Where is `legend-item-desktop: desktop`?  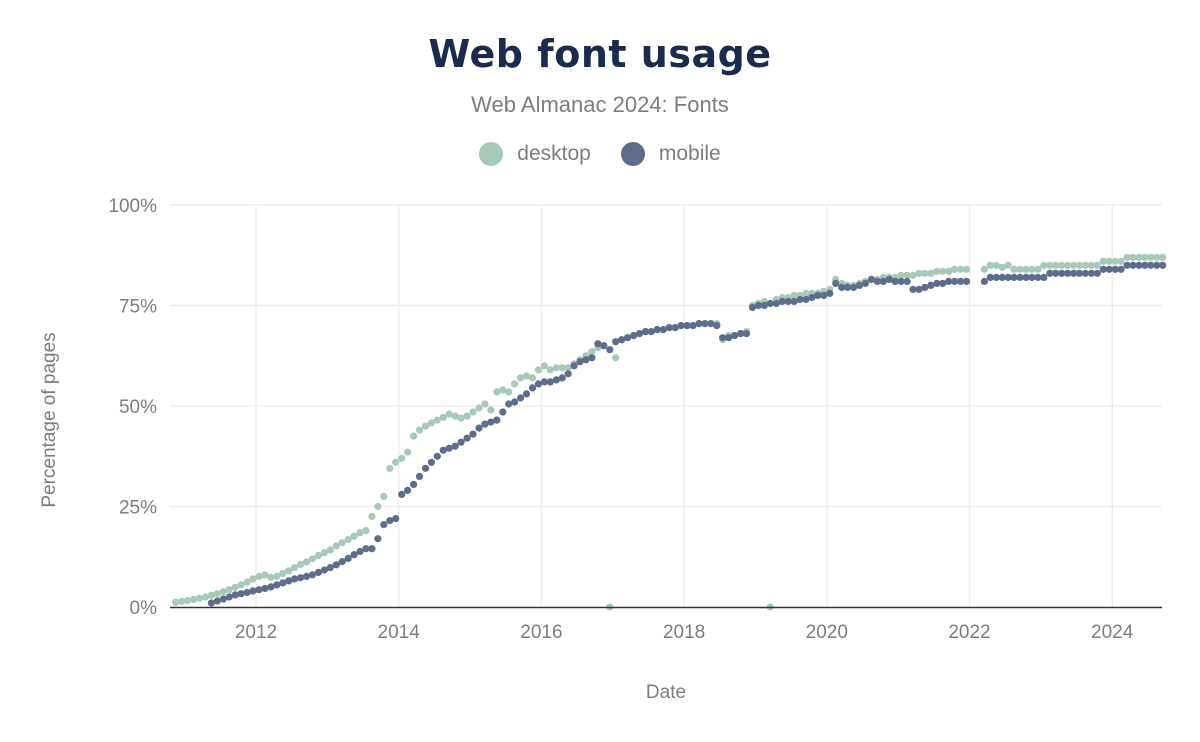 legend-item-desktop: desktop is located at coordinates (535, 154).